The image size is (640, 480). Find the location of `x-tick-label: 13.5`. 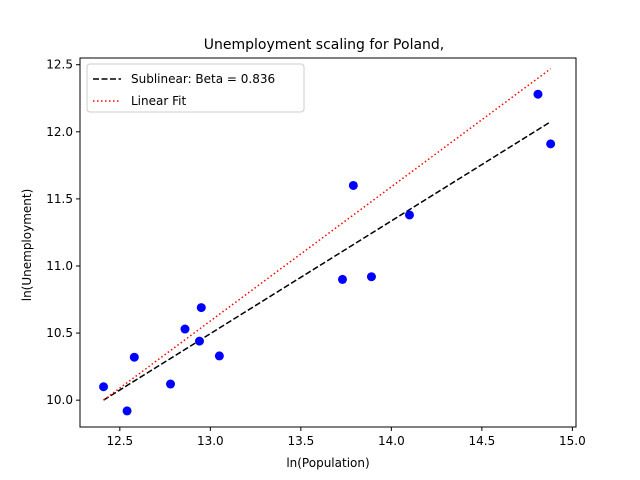

x-tick-label: 13.5 is located at coordinates (300, 441).